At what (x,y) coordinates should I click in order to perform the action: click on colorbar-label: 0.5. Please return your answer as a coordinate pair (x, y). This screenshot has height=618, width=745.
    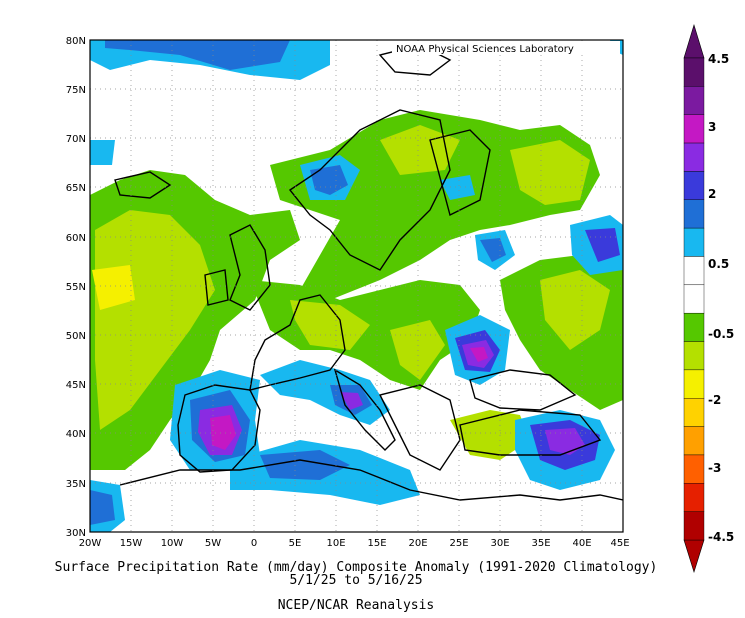
    Looking at the image, I should click on (718, 264).